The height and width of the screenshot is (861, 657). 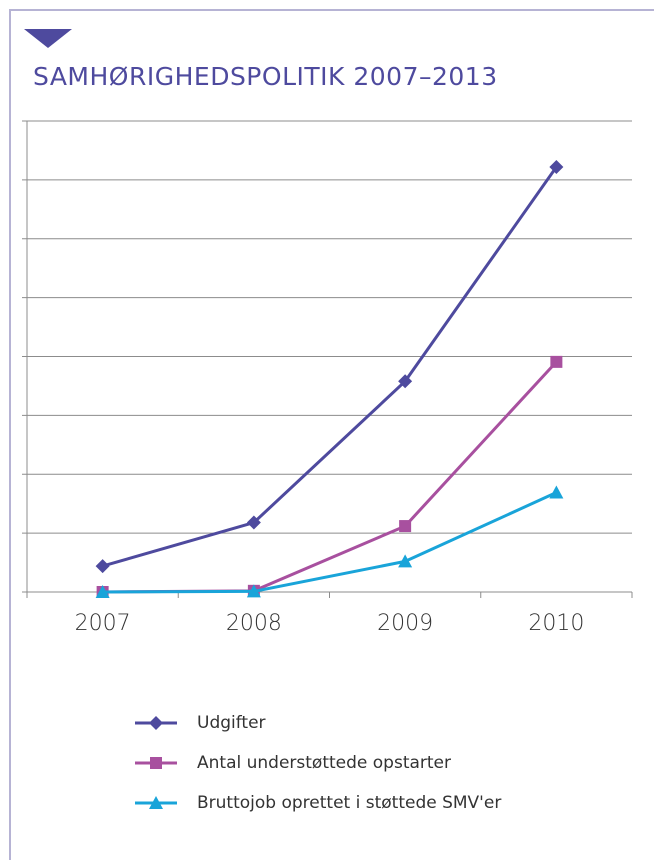 I want to click on x-tick-label: 2007, so click(x=103, y=623).